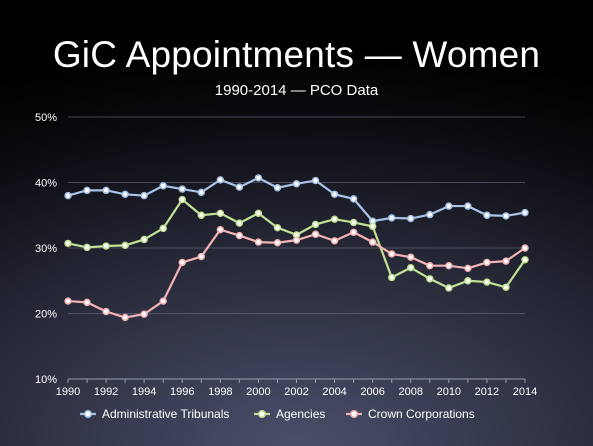  Describe the element at coordinates (392, 277) in the screenshot. I see `data-point-agencies-2007` at that location.